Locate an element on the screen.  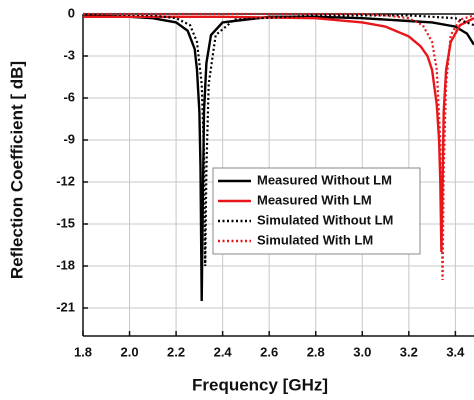
x-tick-label: 3.2 is located at coordinates (409, 351).